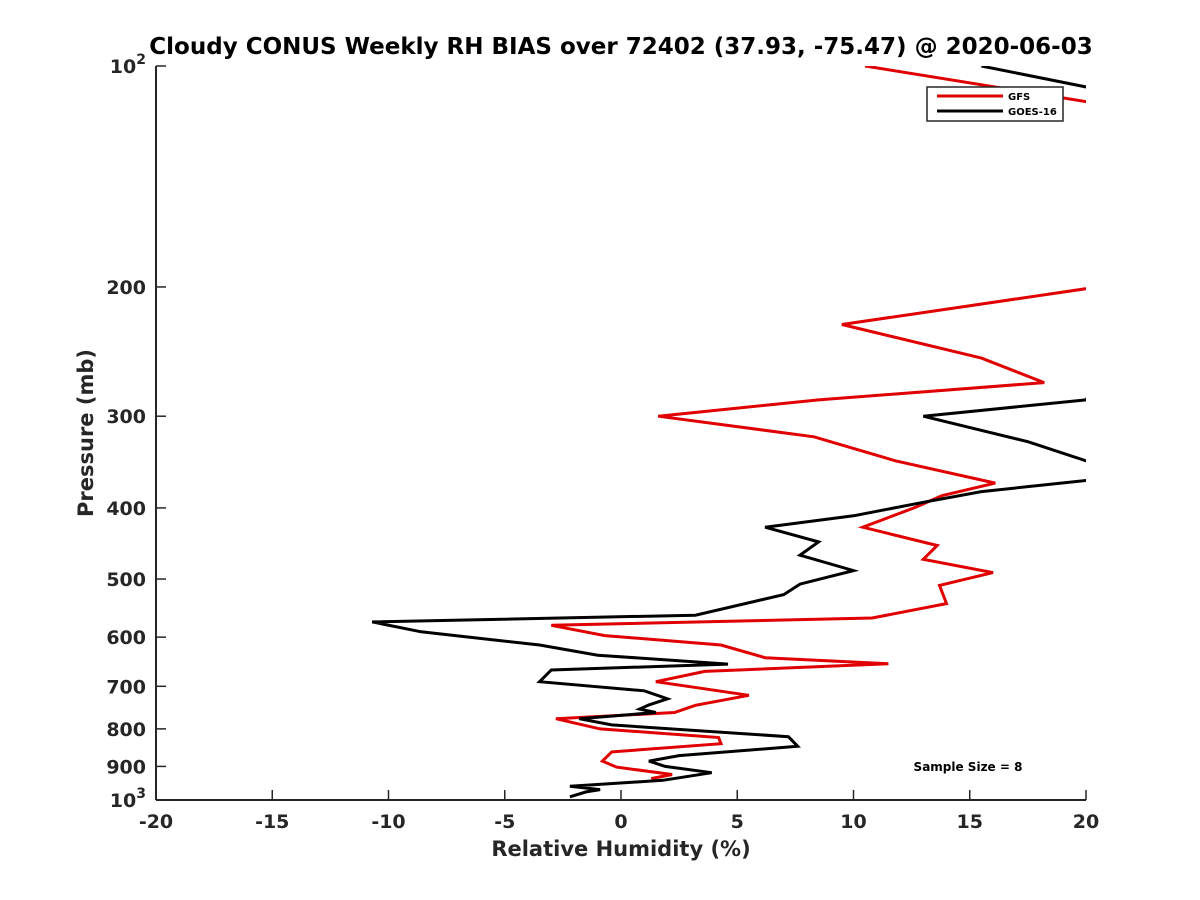  What do you see at coordinates (620, 849) in the screenshot?
I see `x-axis-label: Relative Humidity (%)` at bounding box center [620, 849].